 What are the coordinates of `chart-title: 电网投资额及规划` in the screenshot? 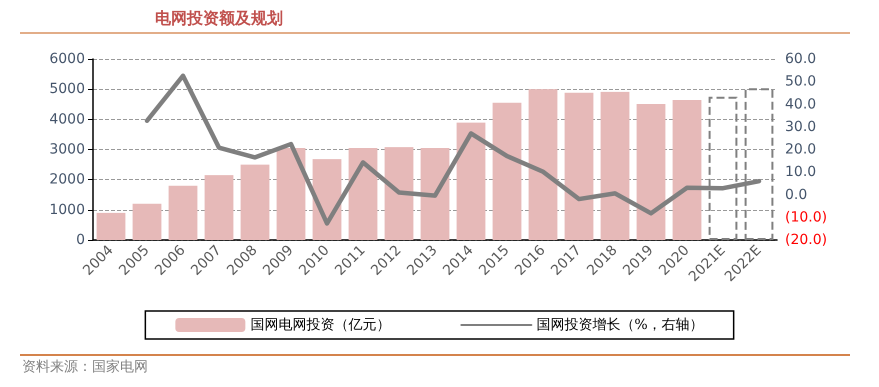 It's located at (219, 18).